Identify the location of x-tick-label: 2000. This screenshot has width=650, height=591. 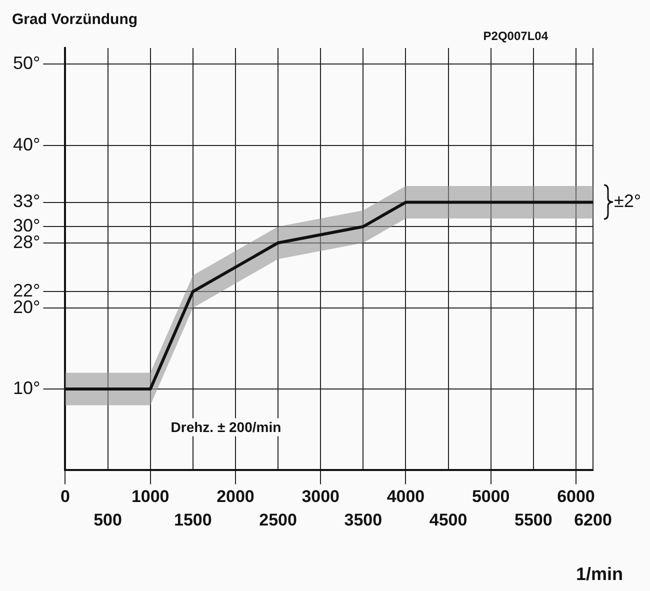
(235, 496).